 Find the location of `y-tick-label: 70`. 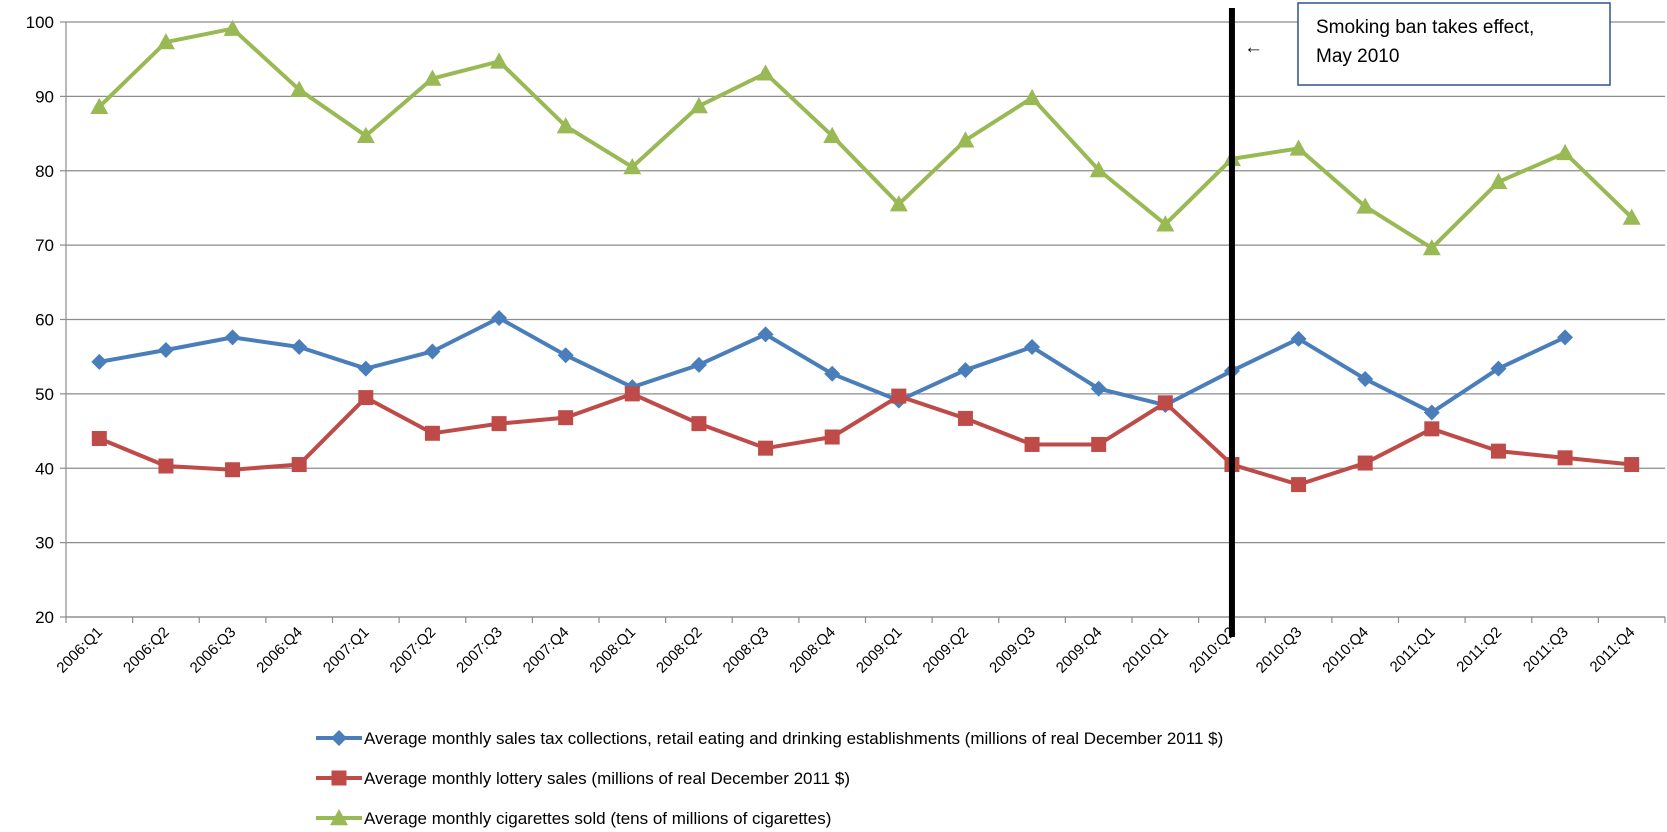

y-tick-label: 70 is located at coordinates (44, 245).